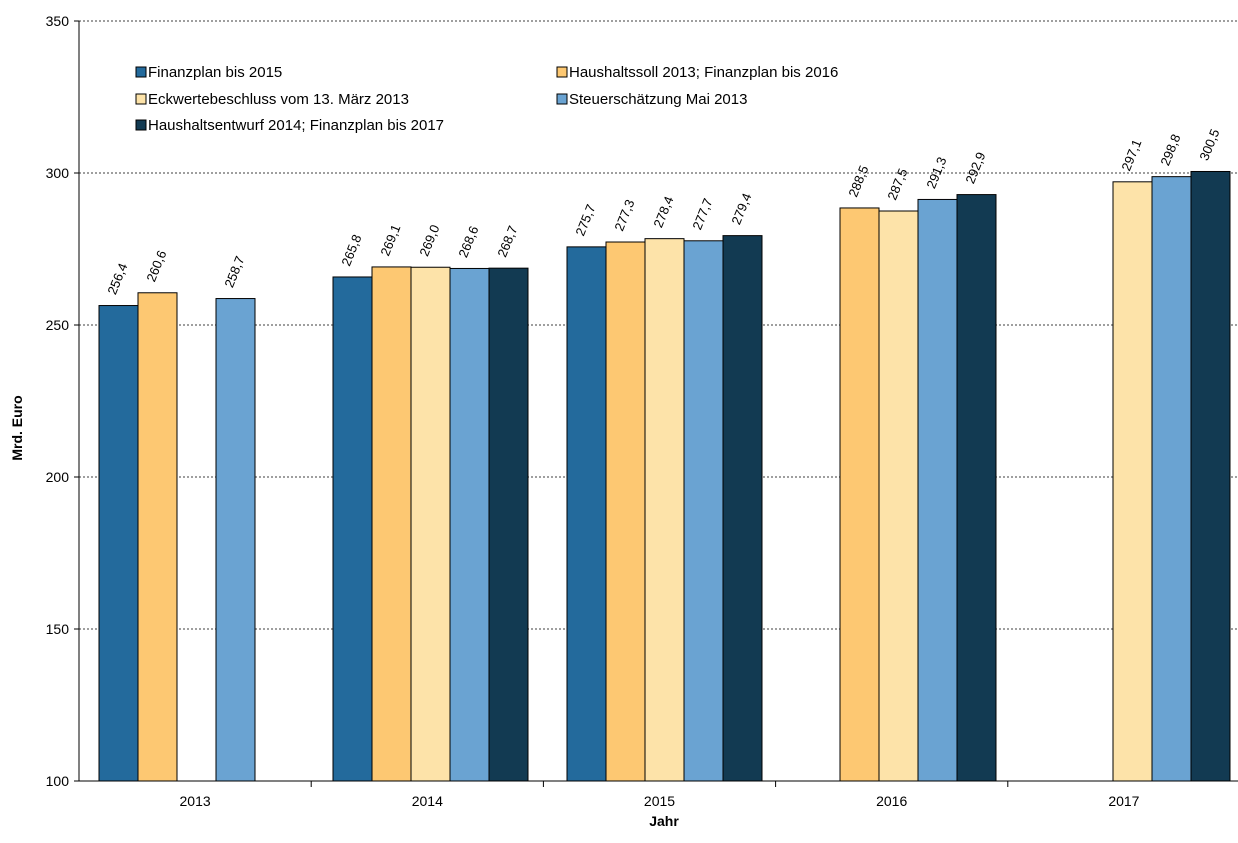 The height and width of the screenshot is (843, 1238). What do you see at coordinates (897, 184) in the screenshot?
I see `data-label: 287,5` at bounding box center [897, 184].